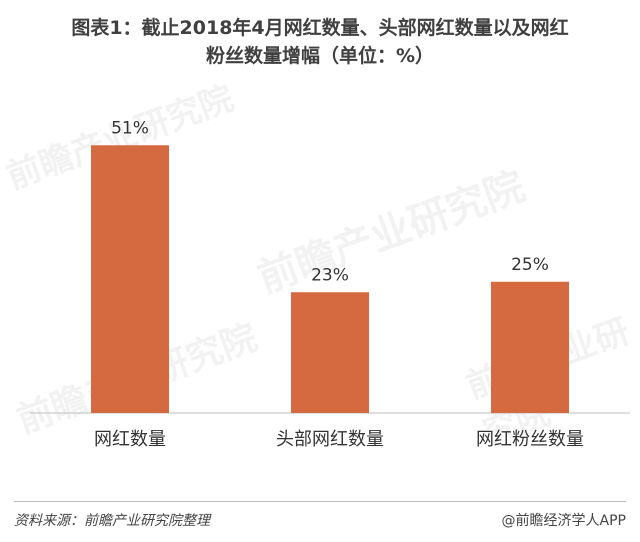  Describe the element at coordinates (112, 521) in the screenshot. I see `source-note: 资料来源：前瞻产业研究院整理` at that location.